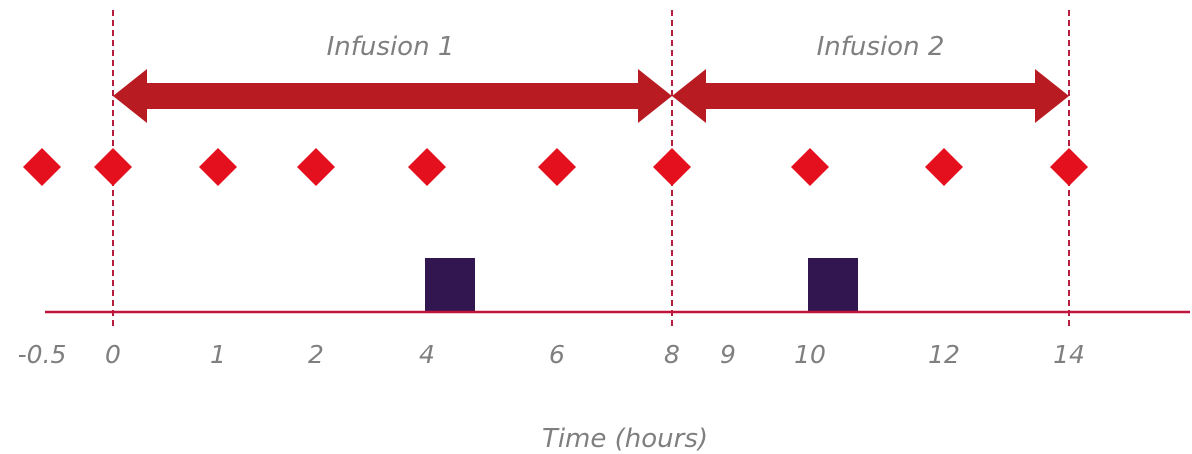 The height and width of the screenshot is (454, 1192). I want to click on infusion-labels: Infusion 1 Infusion 2, so click(636, 47).